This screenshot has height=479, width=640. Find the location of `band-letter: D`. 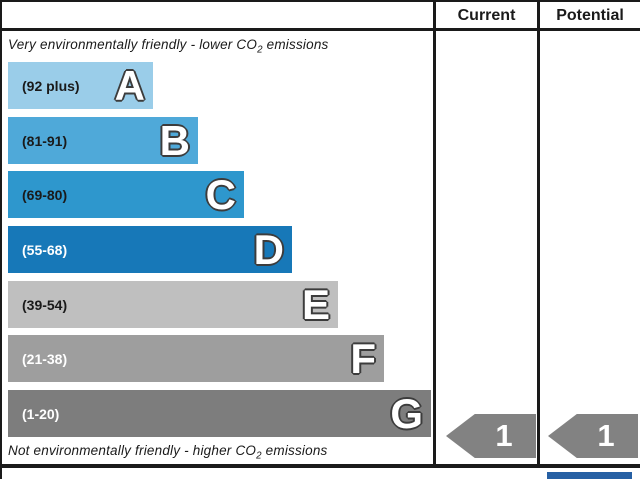

band-letter: D is located at coordinates (268, 249).